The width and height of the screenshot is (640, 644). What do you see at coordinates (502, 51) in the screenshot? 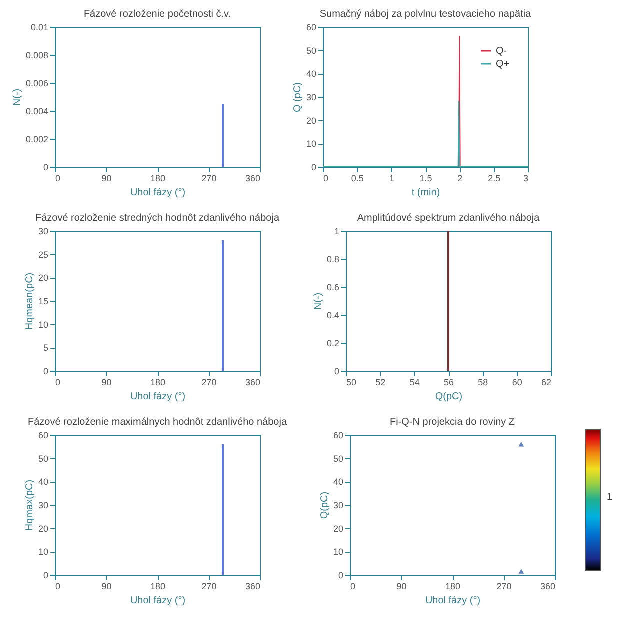
I see `legend-label: Q-` at bounding box center [502, 51].